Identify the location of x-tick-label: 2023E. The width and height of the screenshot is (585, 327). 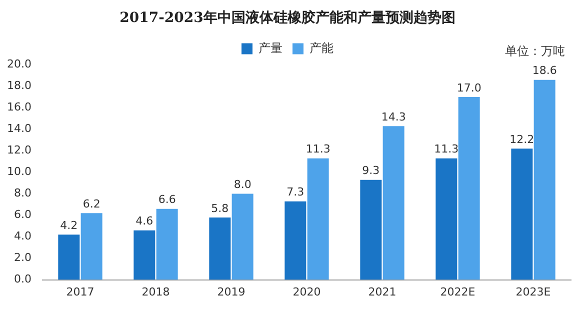
(533, 291).